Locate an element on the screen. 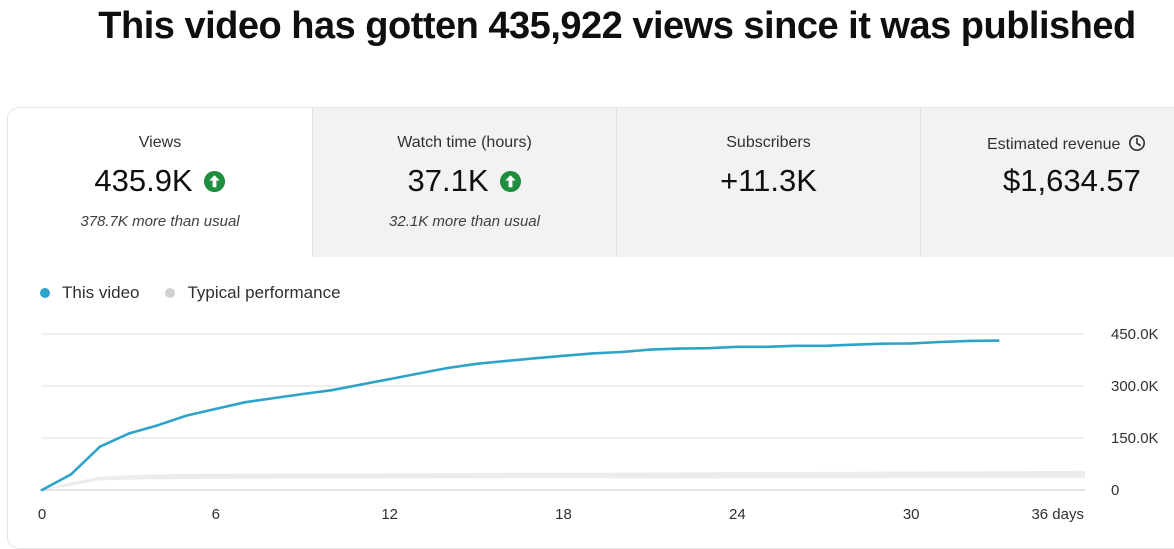 The height and width of the screenshot is (549, 1174). metric-note: 378.7K more than usual is located at coordinates (160, 221).